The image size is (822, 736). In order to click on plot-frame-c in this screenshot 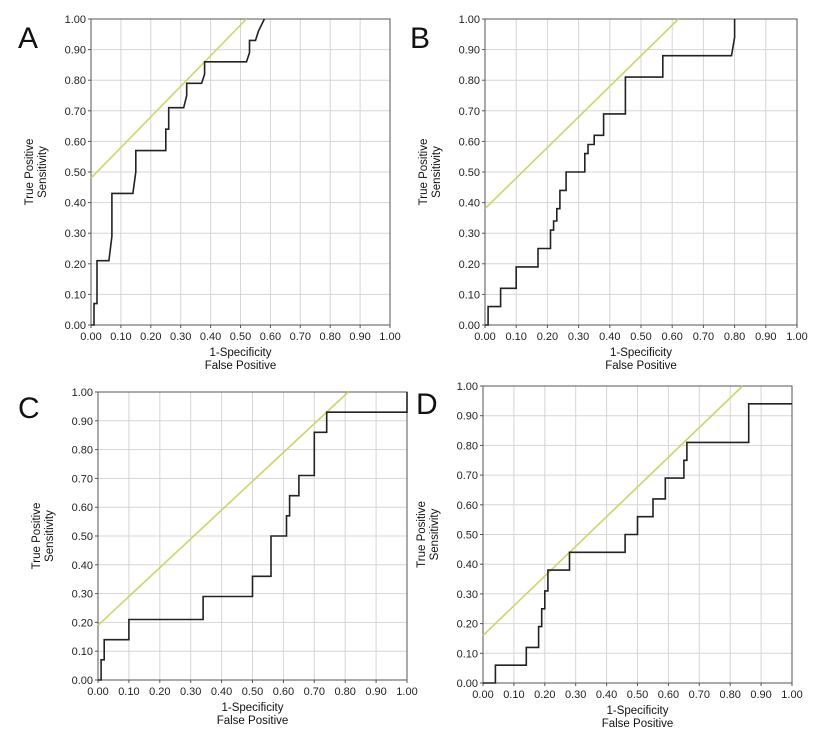, I will do `click(252, 536)`.